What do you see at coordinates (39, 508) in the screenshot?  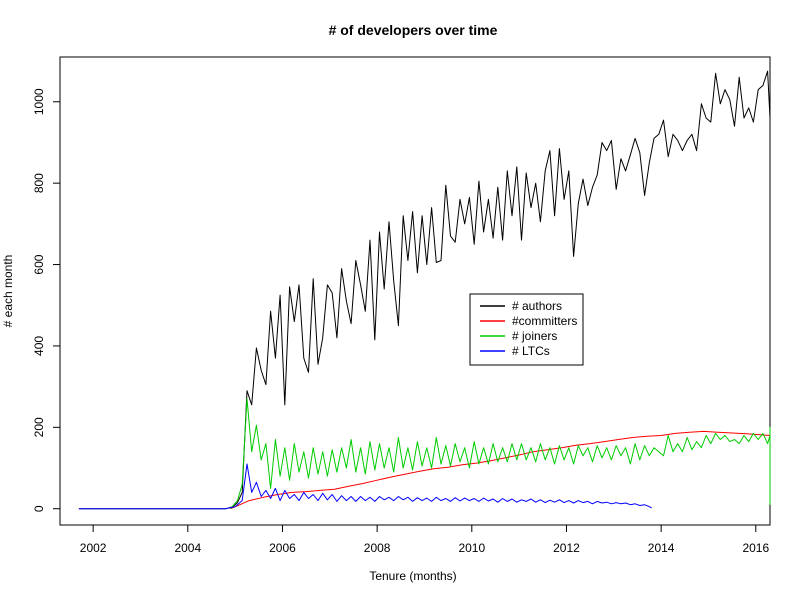 I see `y-tick-label: 0` at bounding box center [39, 508].